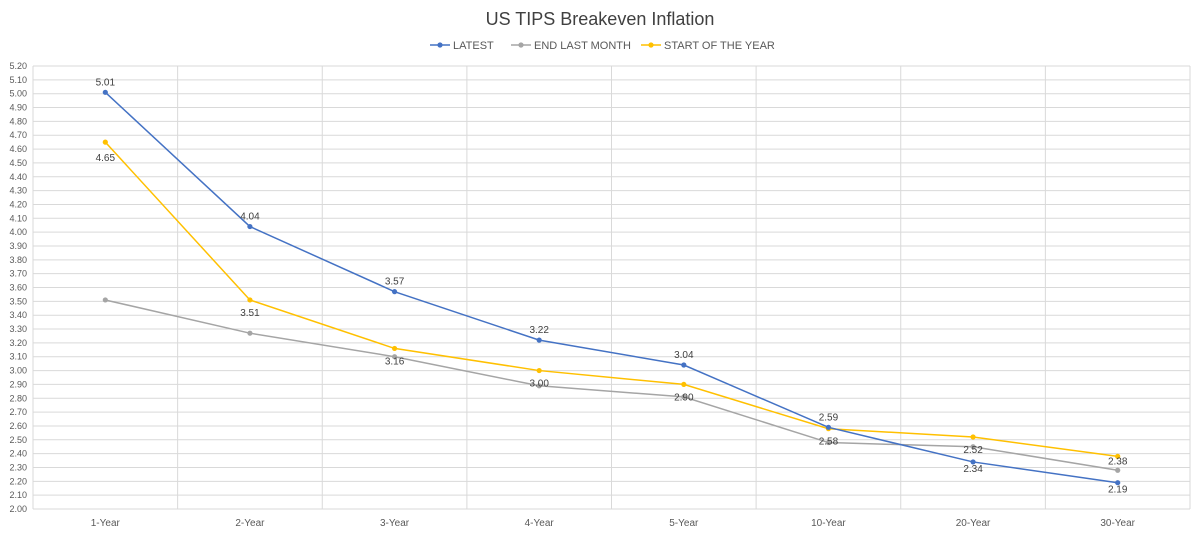 The height and width of the screenshot is (540, 1200). I want to click on data-label: 4.04, so click(250, 217).